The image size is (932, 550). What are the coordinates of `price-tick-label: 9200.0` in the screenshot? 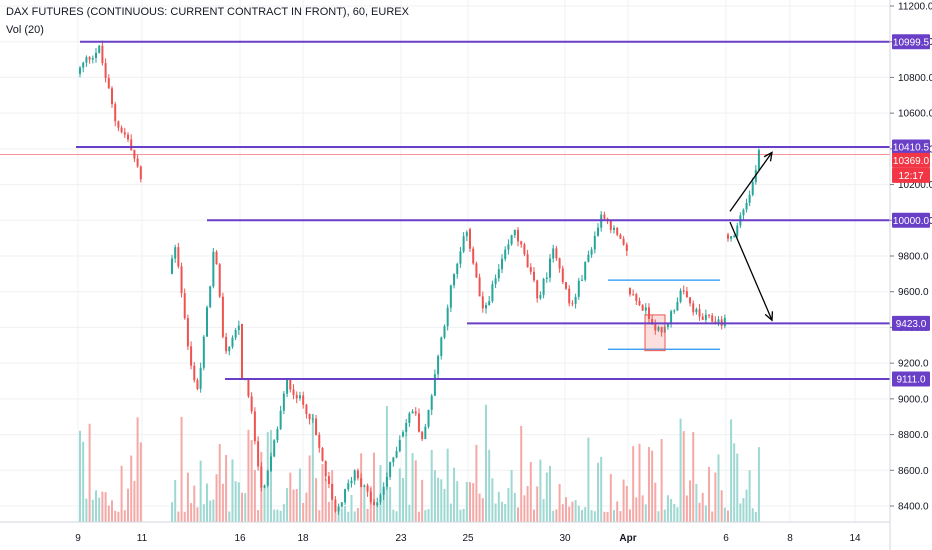 It's located at (913, 364).